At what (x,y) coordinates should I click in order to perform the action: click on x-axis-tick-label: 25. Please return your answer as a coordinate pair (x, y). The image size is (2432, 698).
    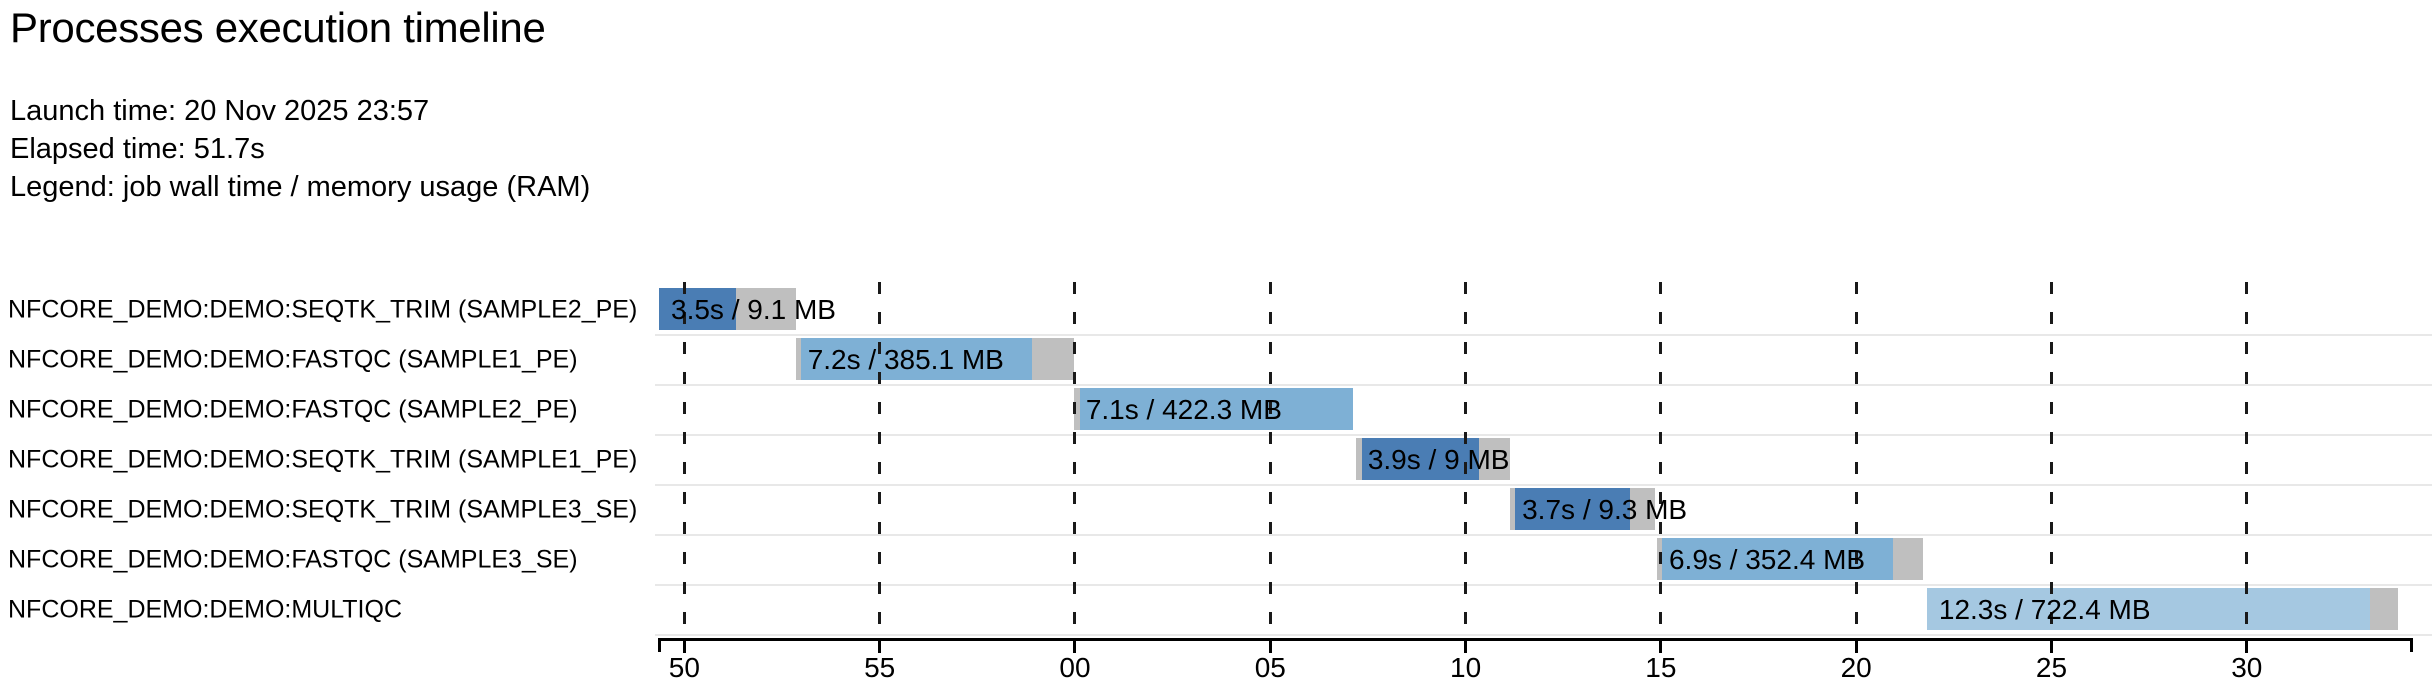
    Looking at the image, I should click on (2051, 667).